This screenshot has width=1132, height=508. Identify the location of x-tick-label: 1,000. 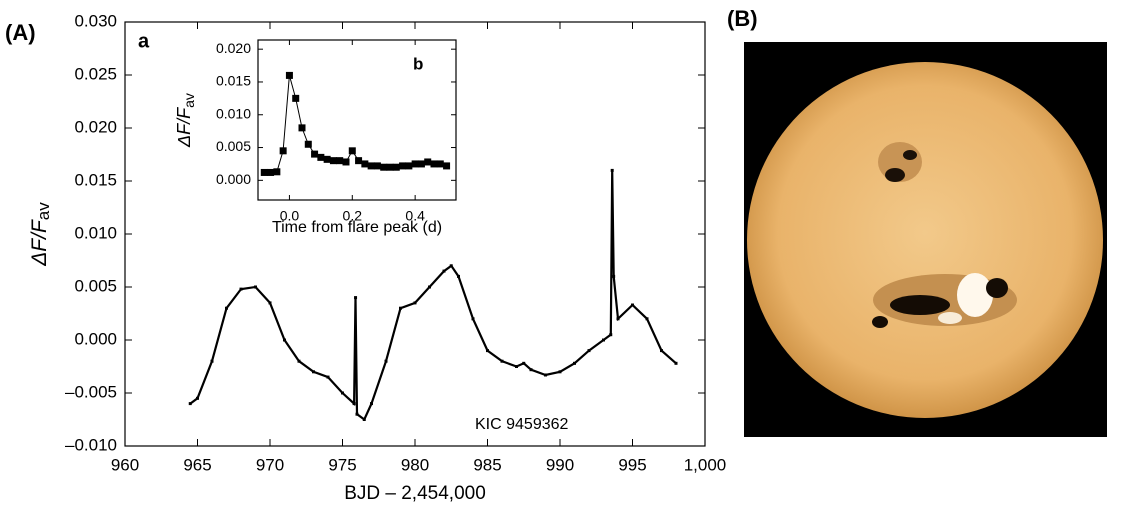
(705, 464).